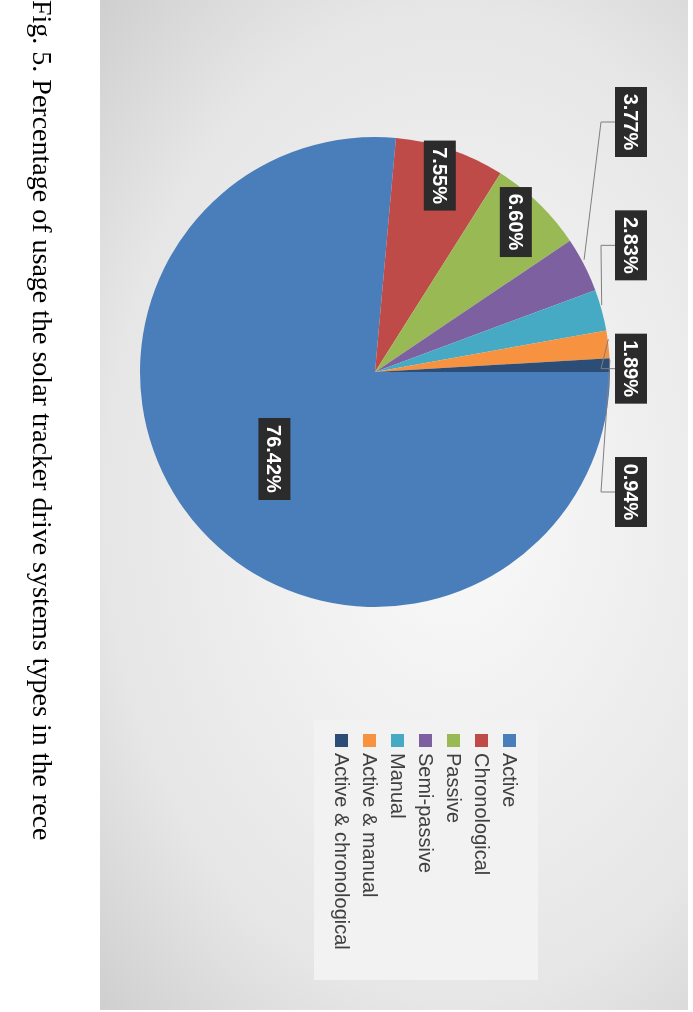 This screenshot has height=1012, width=693. What do you see at coordinates (631, 492) in the screenshot?
I see `data-label: 0.94%` at bounding box center [631, 492].